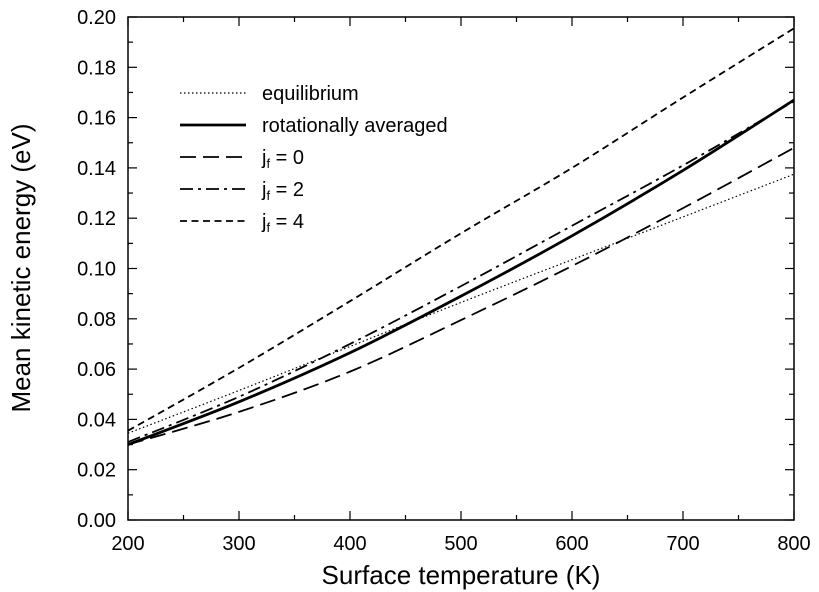 This screenshot has height=592, width=819. Describe the element at coordinates (461, 575) in the screenshot. I see `x-axis-title: Surface temperature (K)` at that location.